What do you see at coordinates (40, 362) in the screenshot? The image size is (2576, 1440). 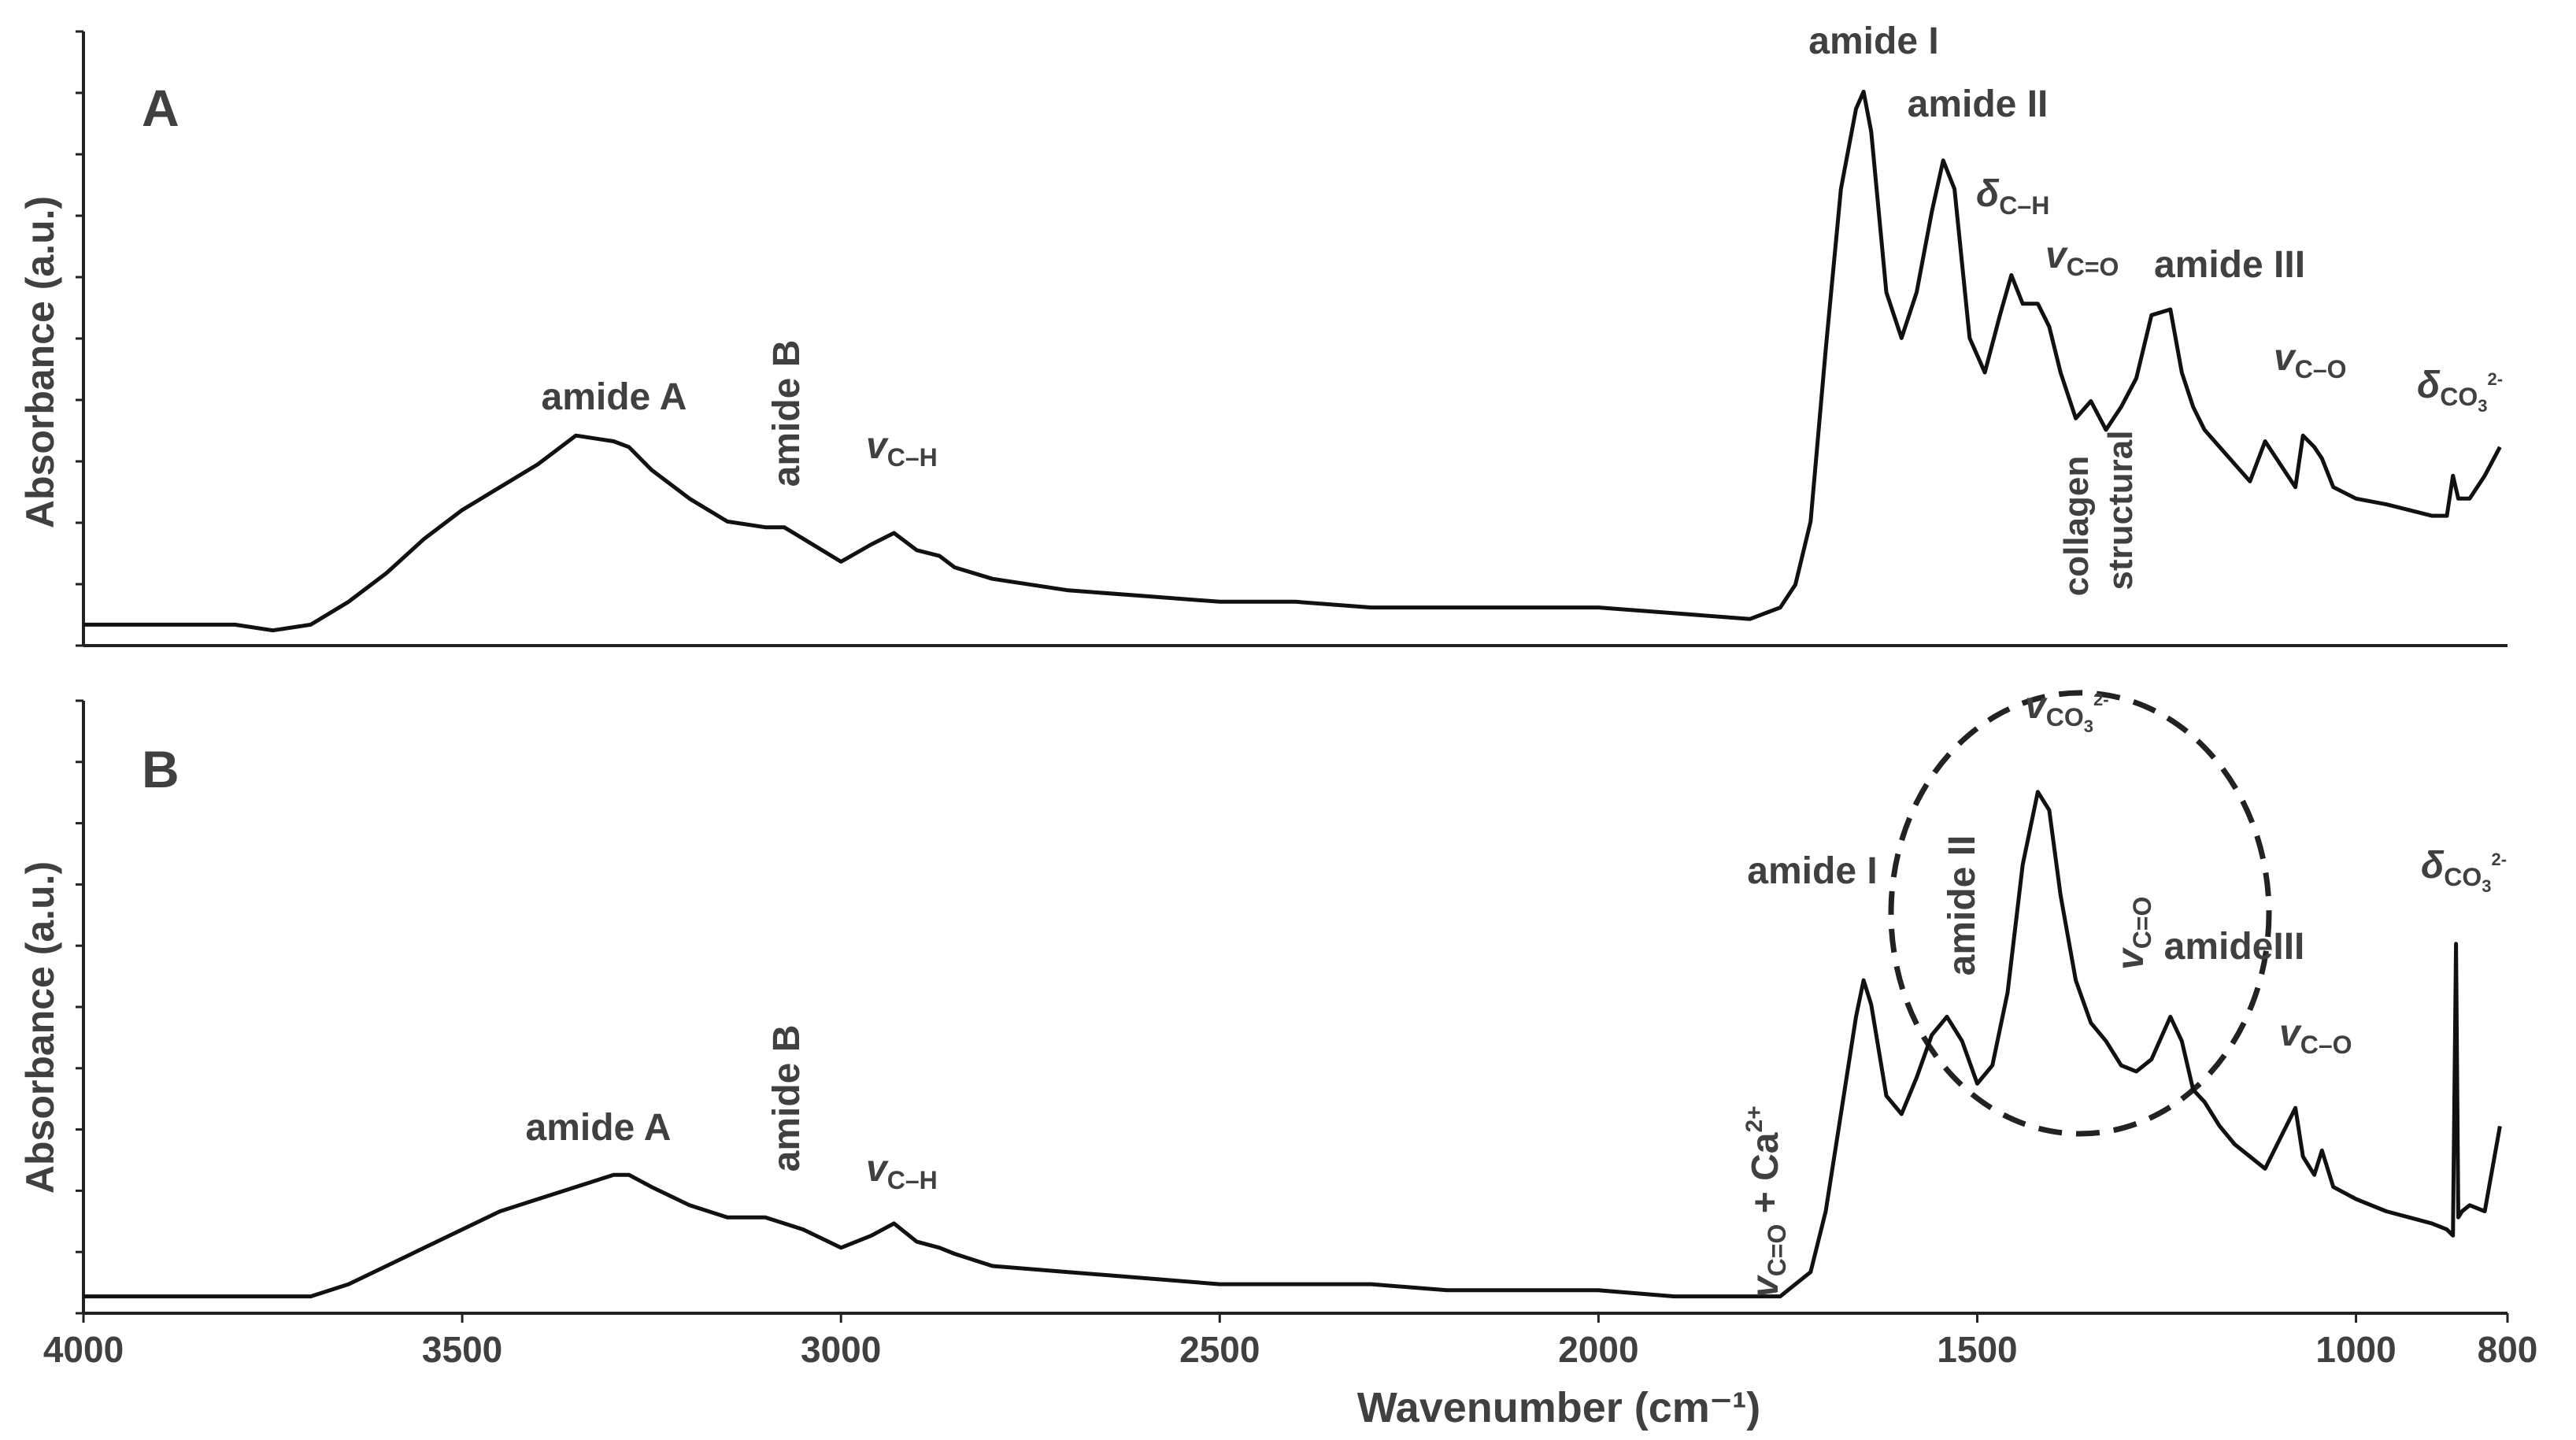 I see `panel-a-y-axis-label: Absorbance (a.u.)` at bounding box center [40, 362].